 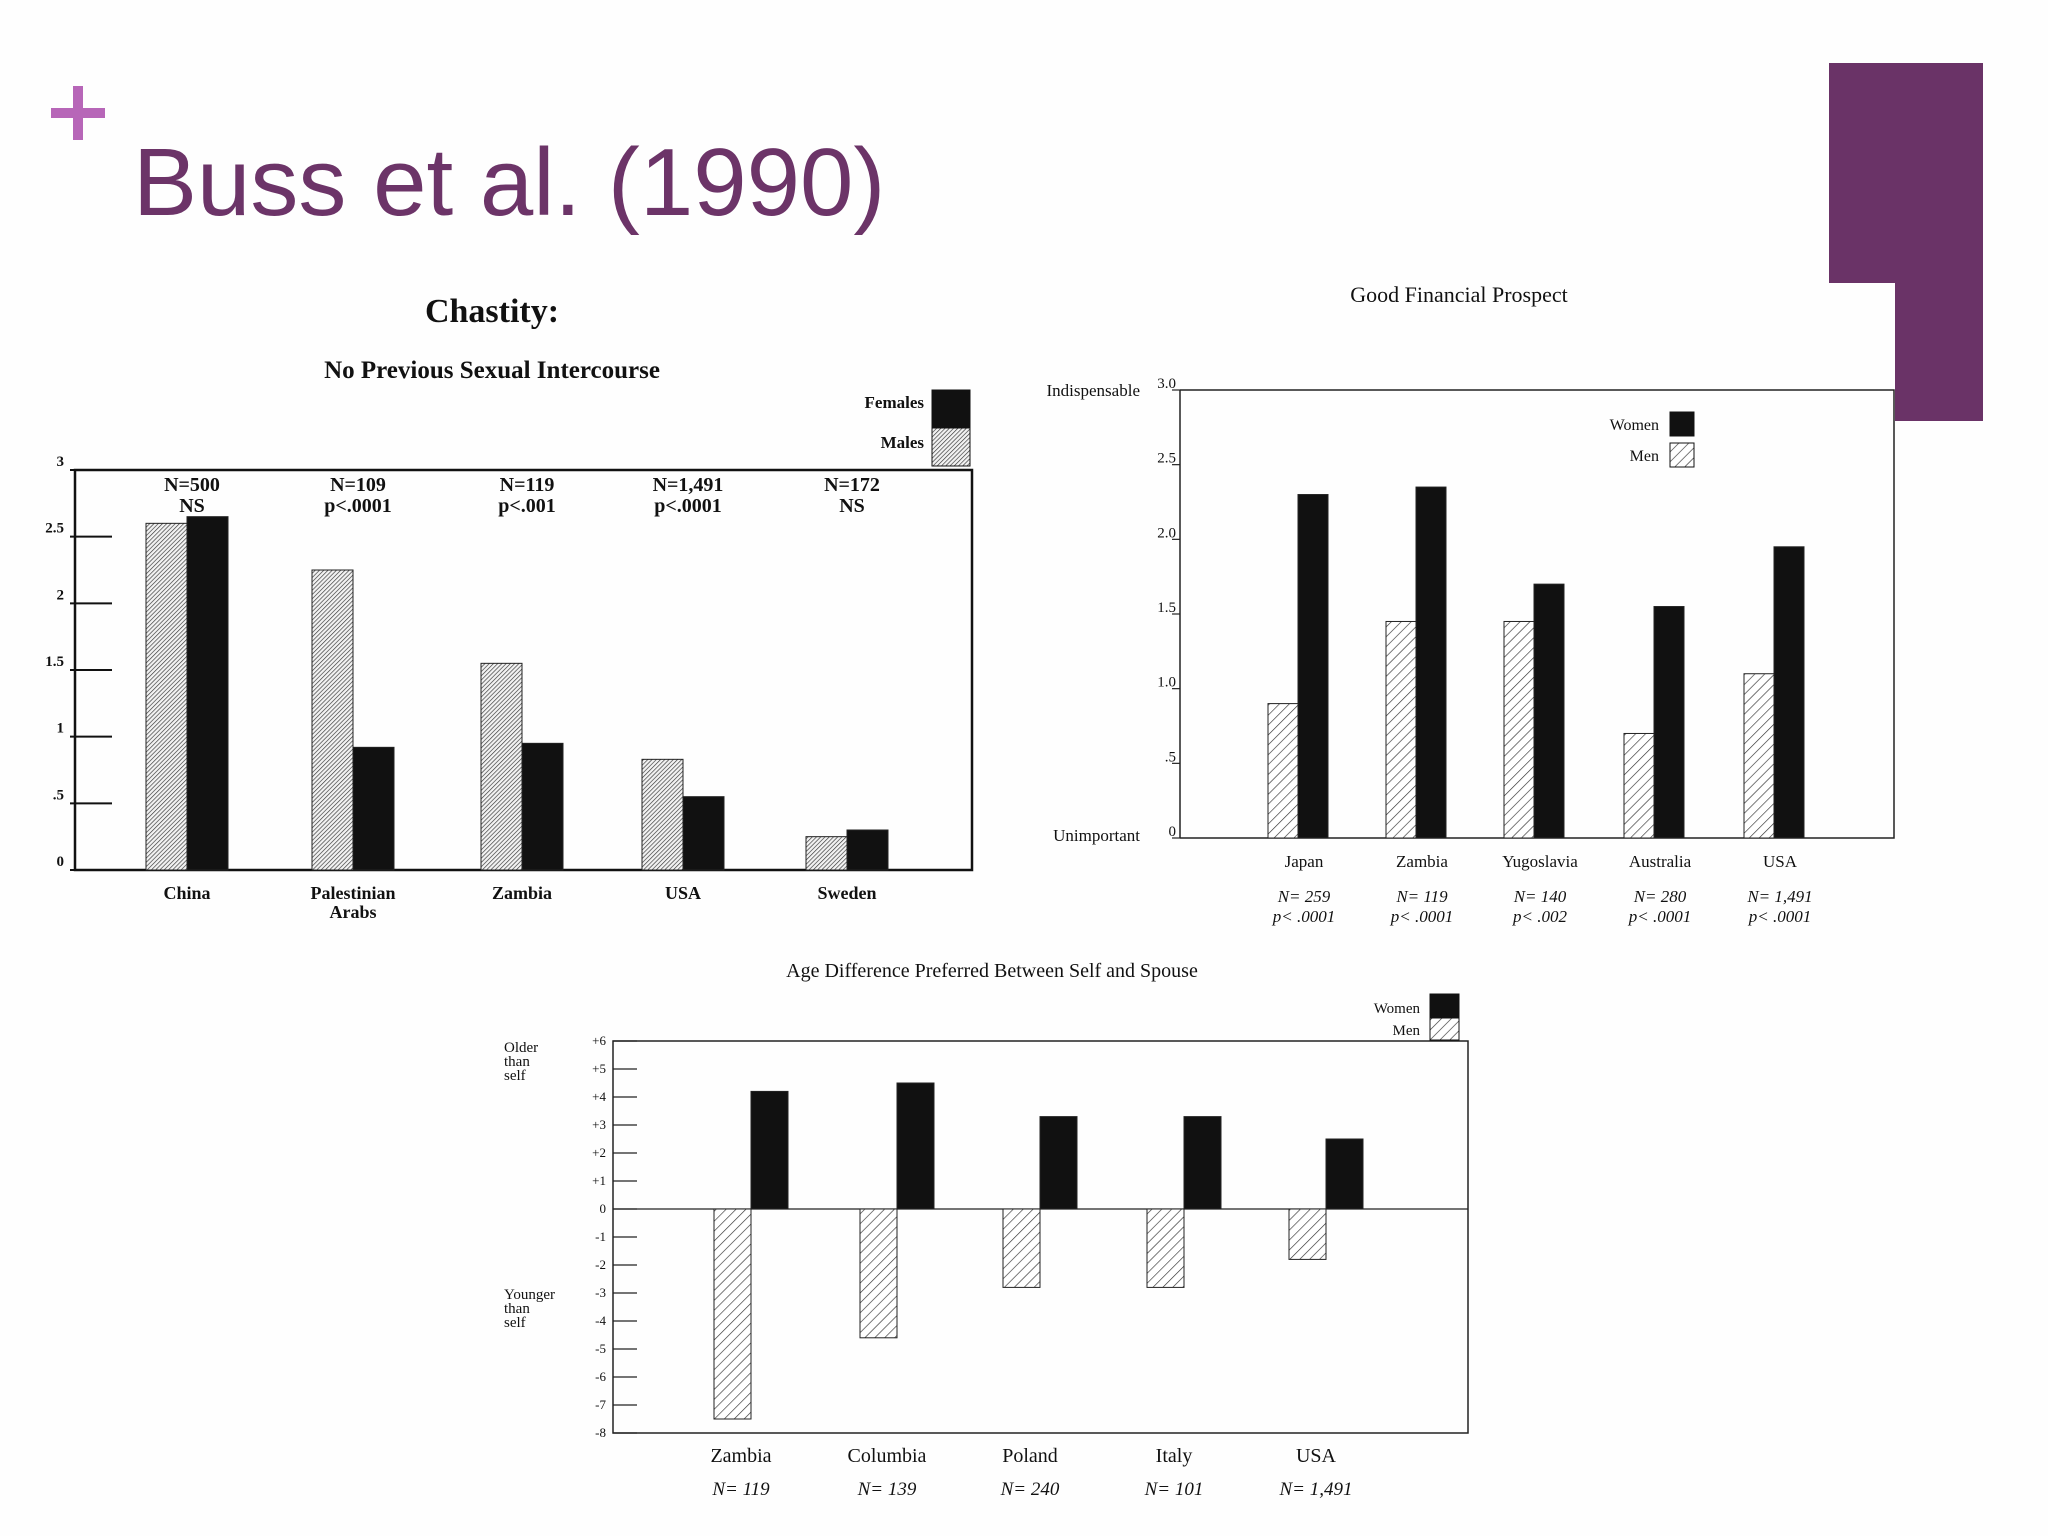 I want to click on bar-men-italy, so click(x=1165, y=1248).